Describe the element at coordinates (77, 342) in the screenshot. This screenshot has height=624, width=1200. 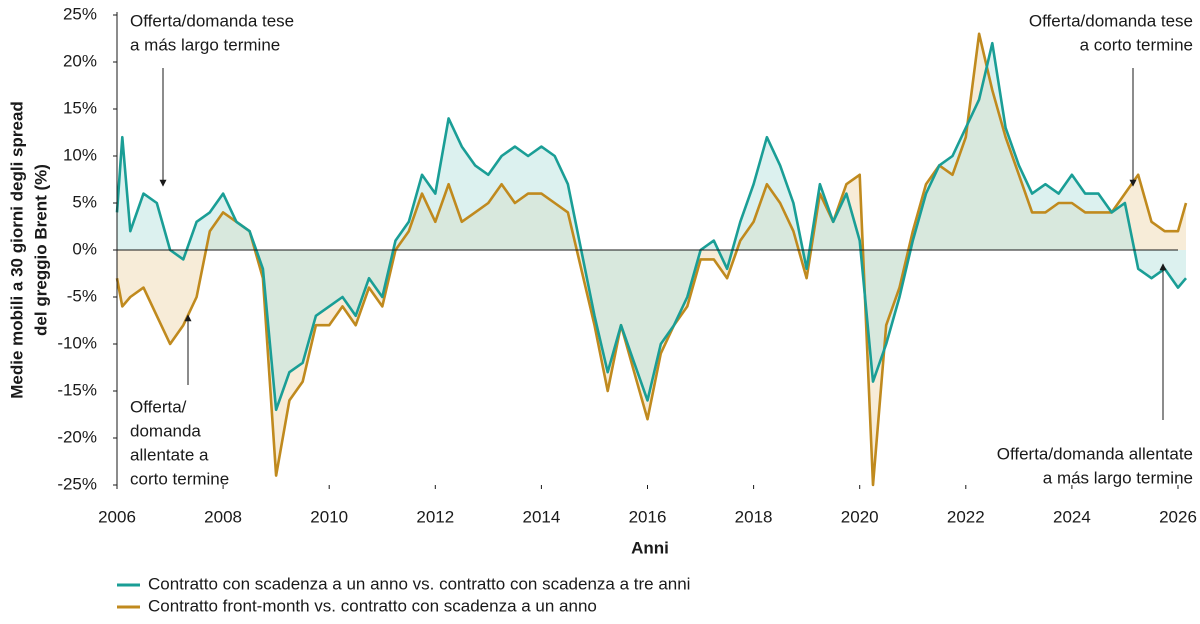
I see `y-tick-label: -10%` at that location.